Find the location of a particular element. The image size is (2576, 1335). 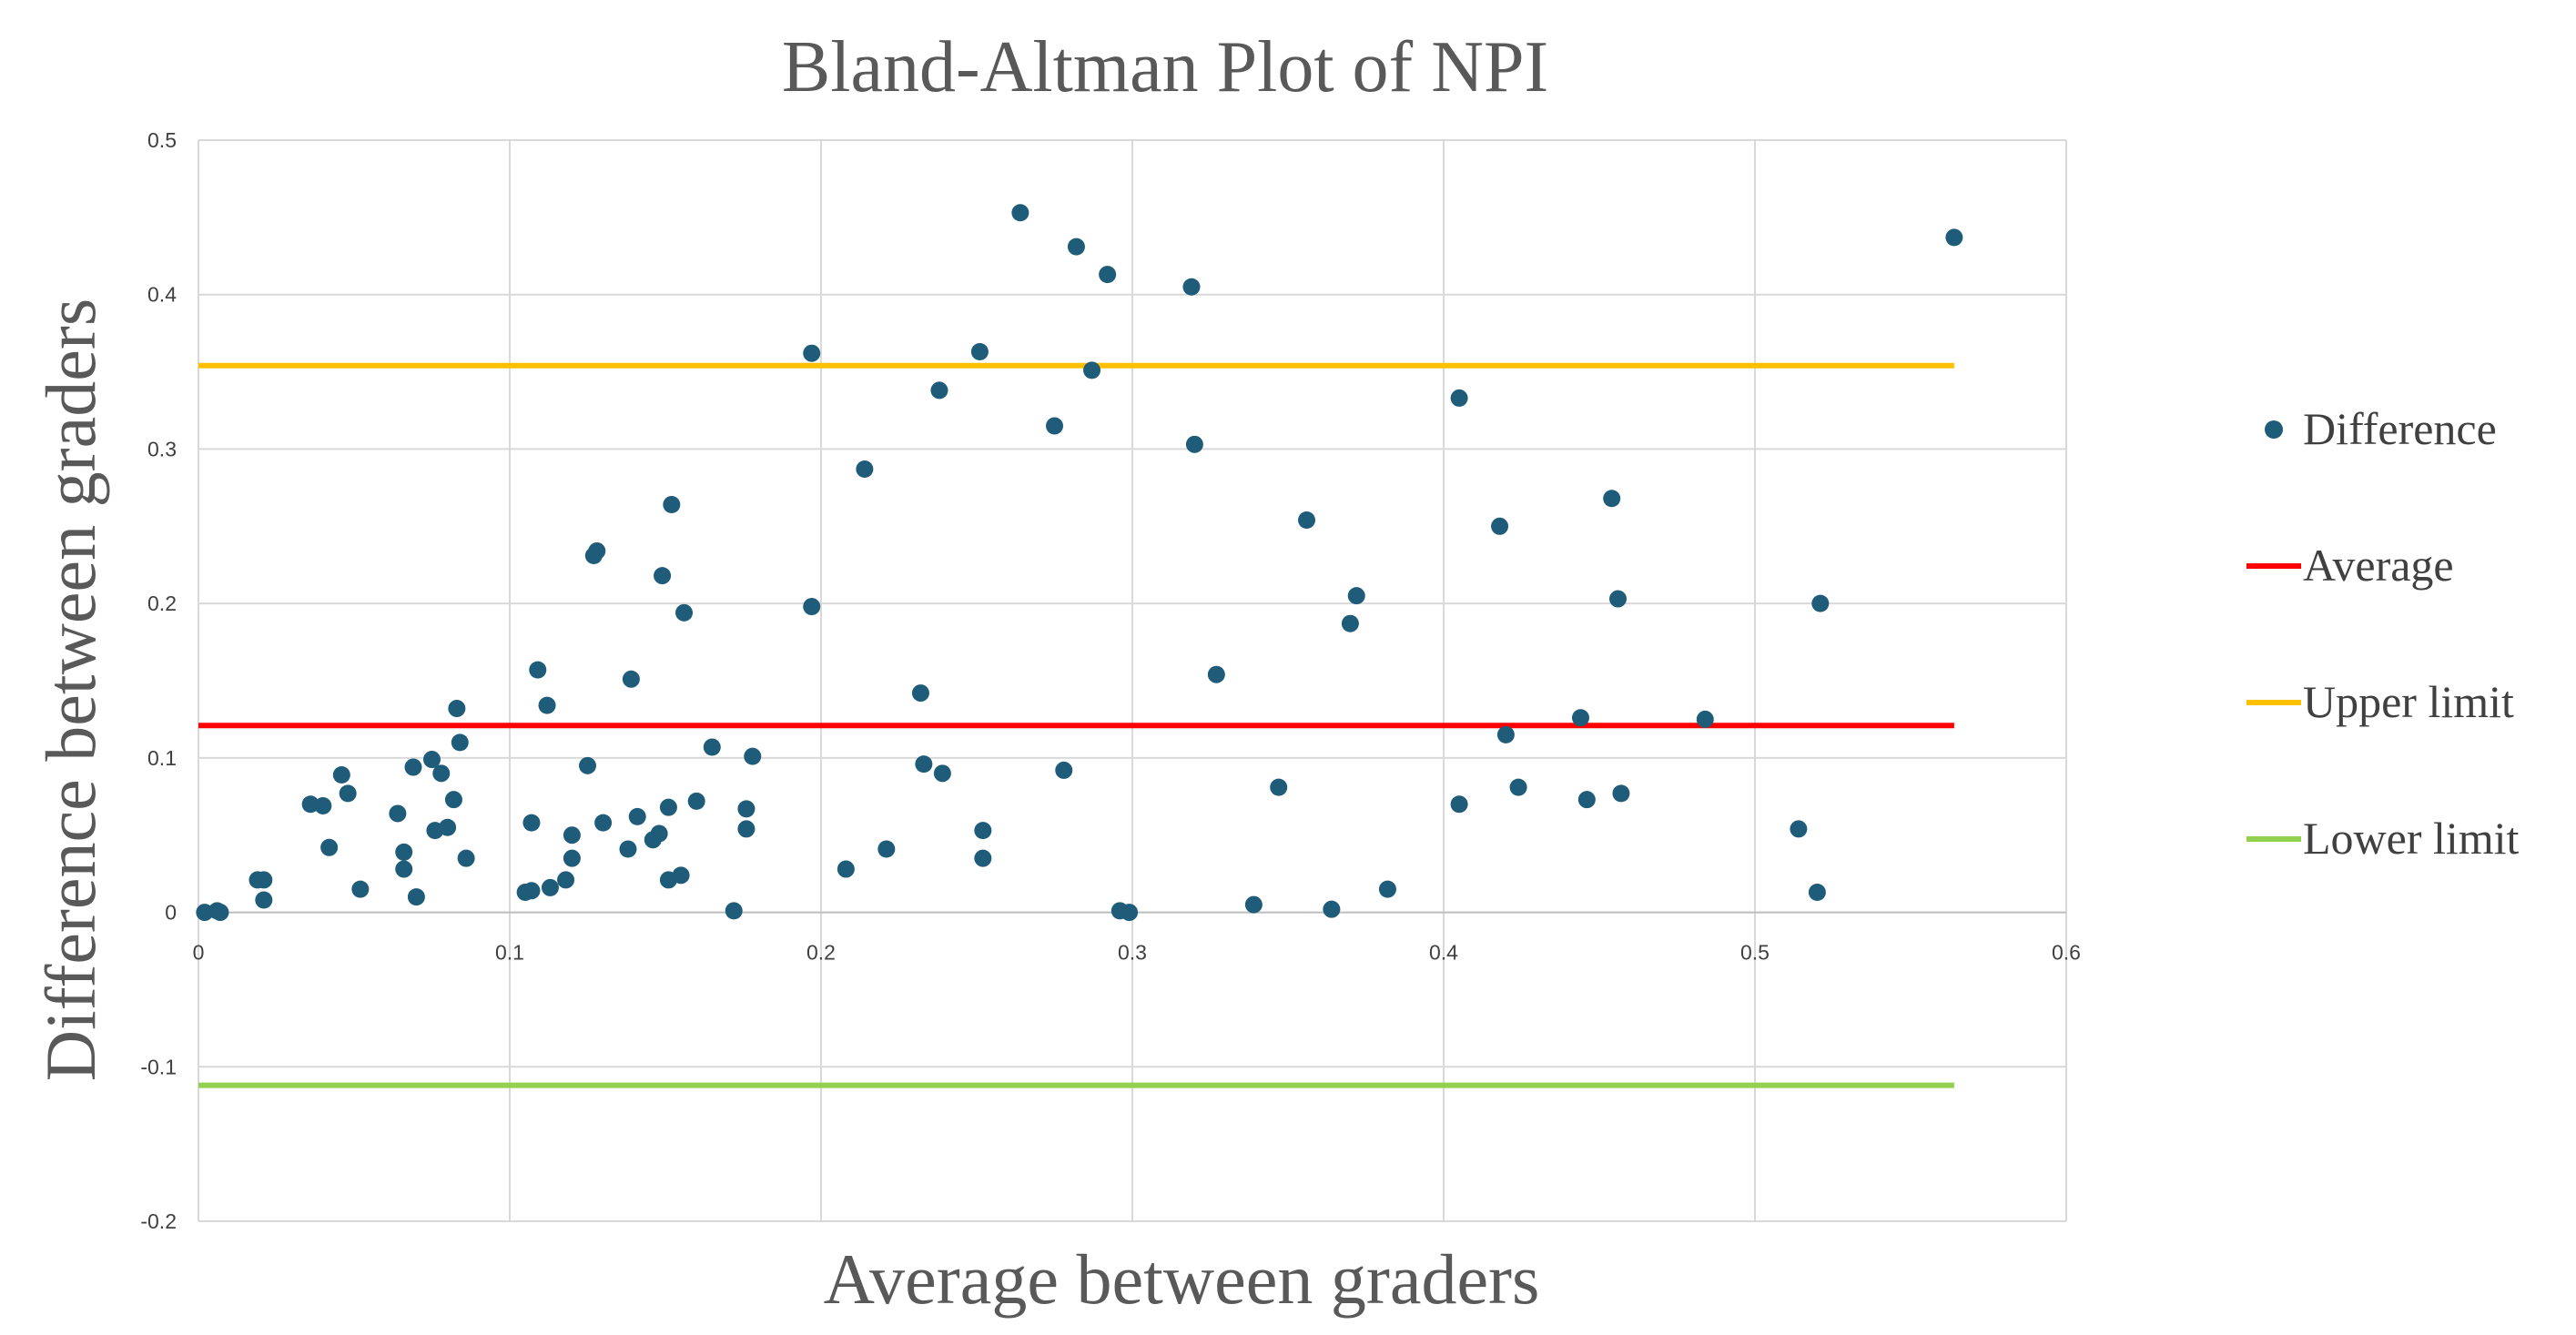

legend-item-difference: Difference is located at coordinates (2381, 428).